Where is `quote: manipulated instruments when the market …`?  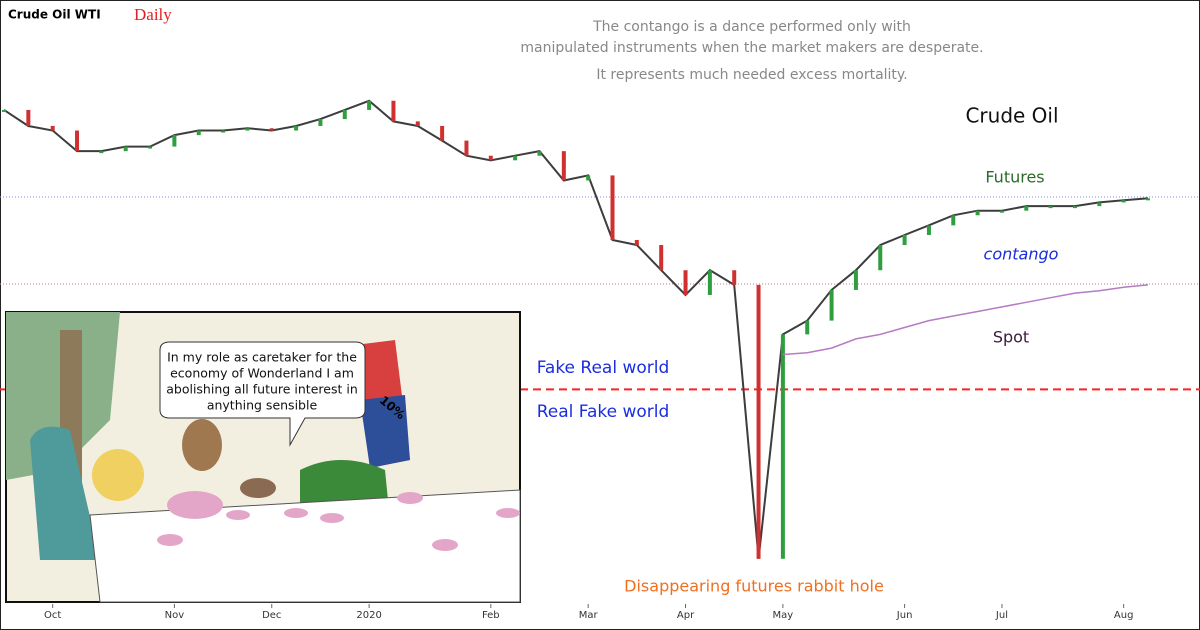
quote: manipulated instruments when the market … is located at coordinates (751, 48).